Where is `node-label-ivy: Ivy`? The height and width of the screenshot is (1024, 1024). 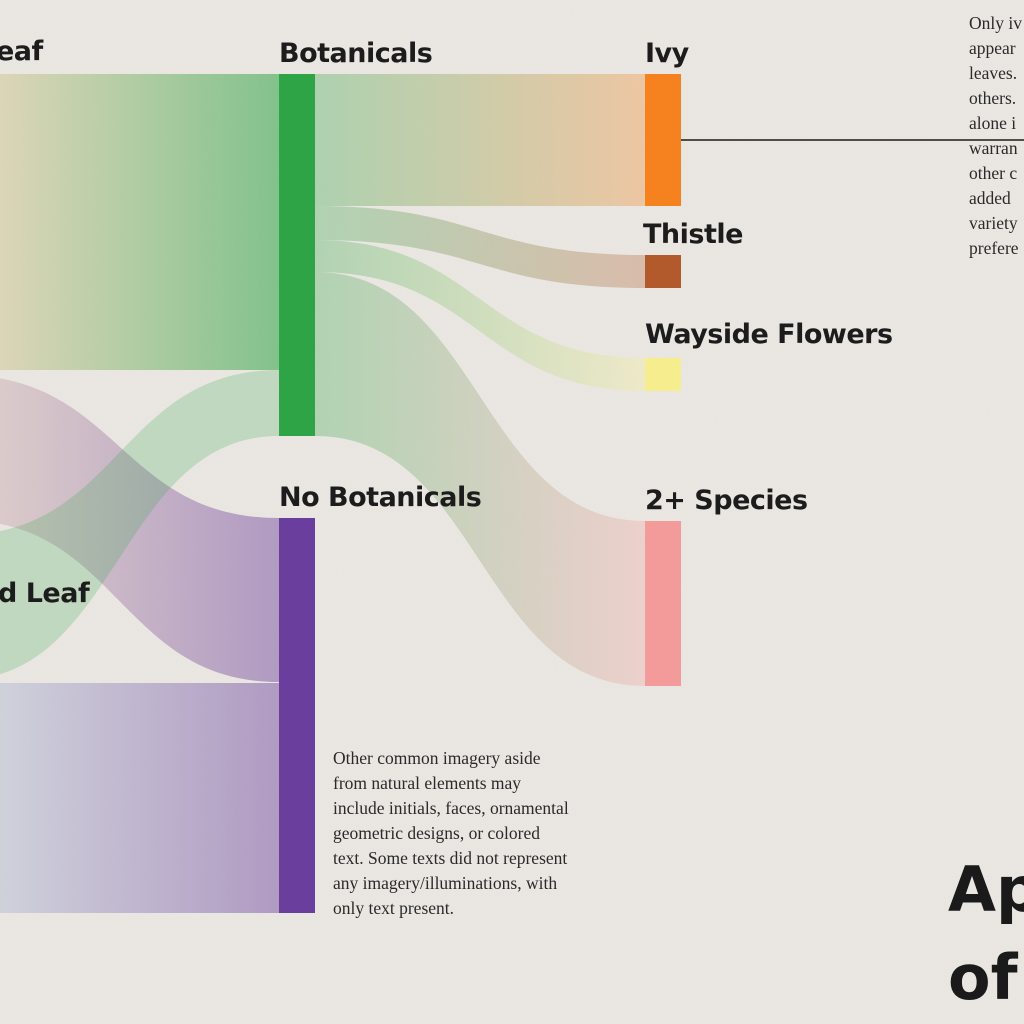 node-label-ivy: Ivy is located at coordinates (667, 53).